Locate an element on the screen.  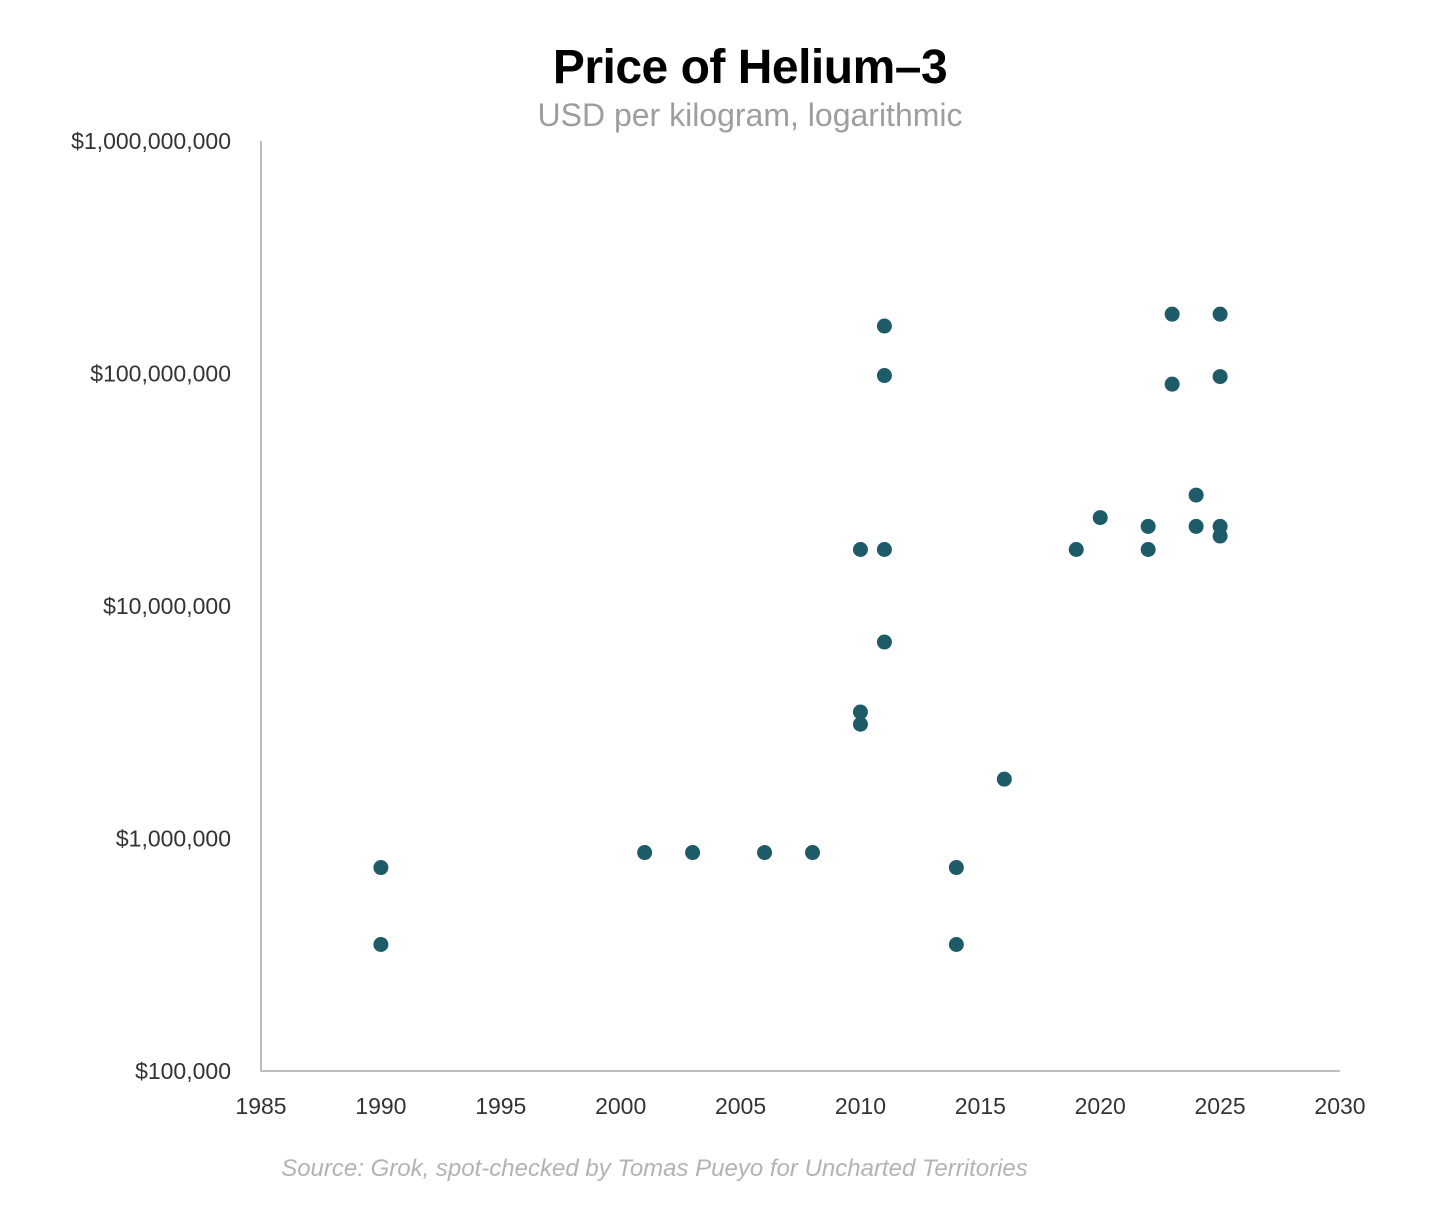
y-tick-label: $1,000,000,000 is located at coordinates (151, 141).